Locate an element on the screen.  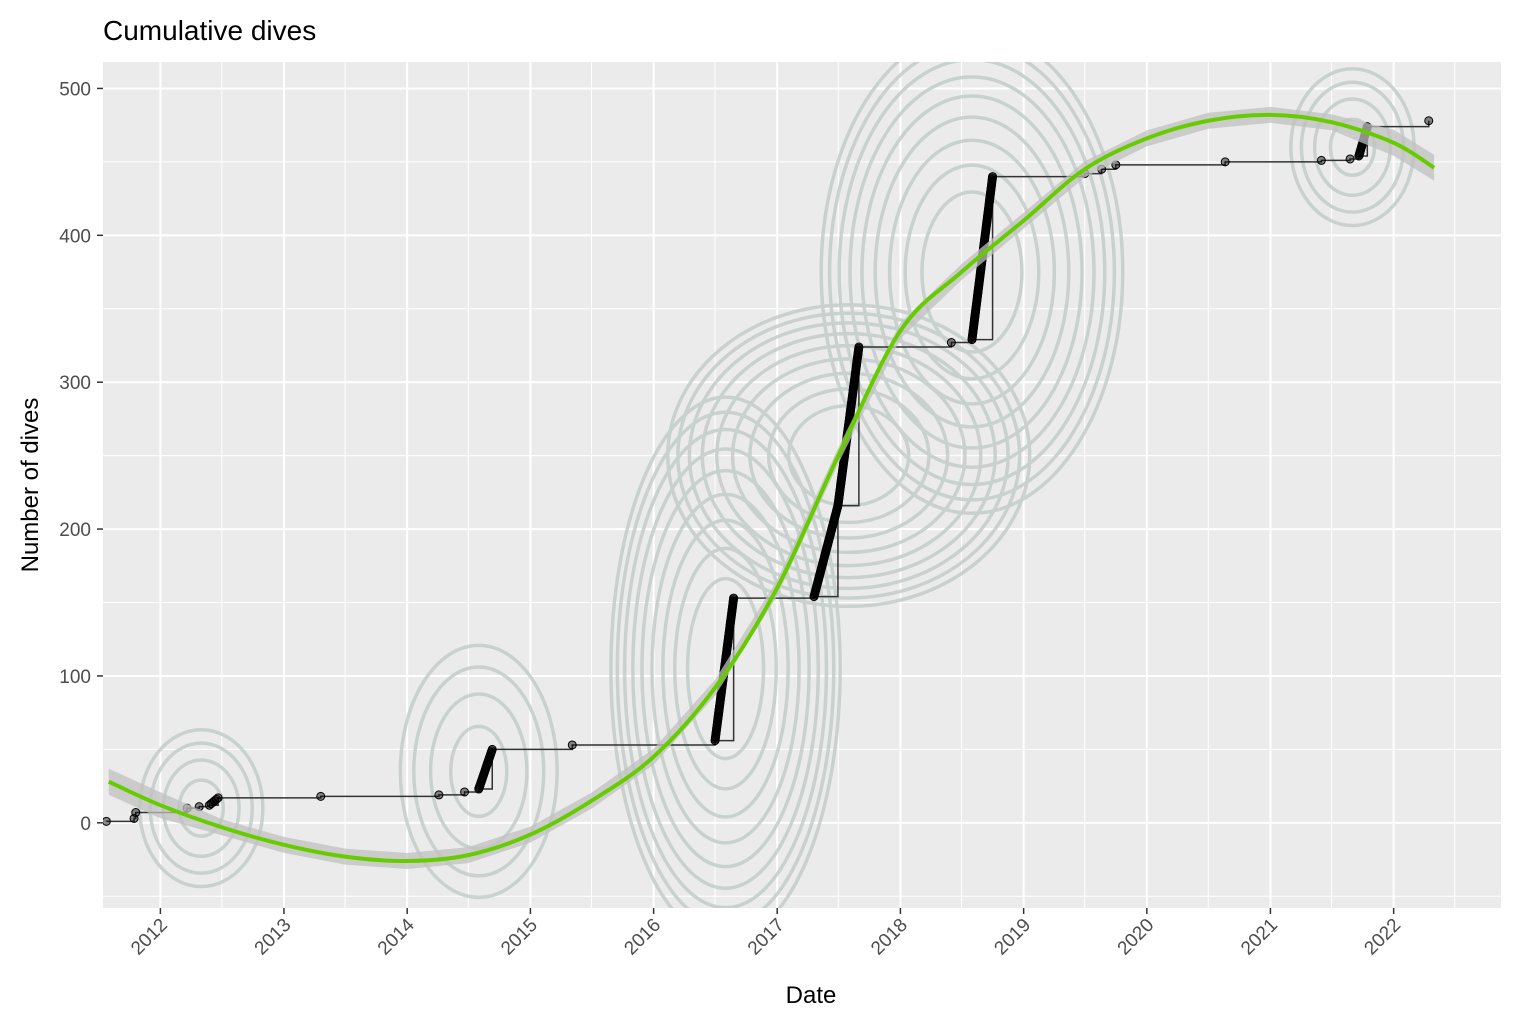
x-tick-label: 2019 is located at coordinates (1012, 937).